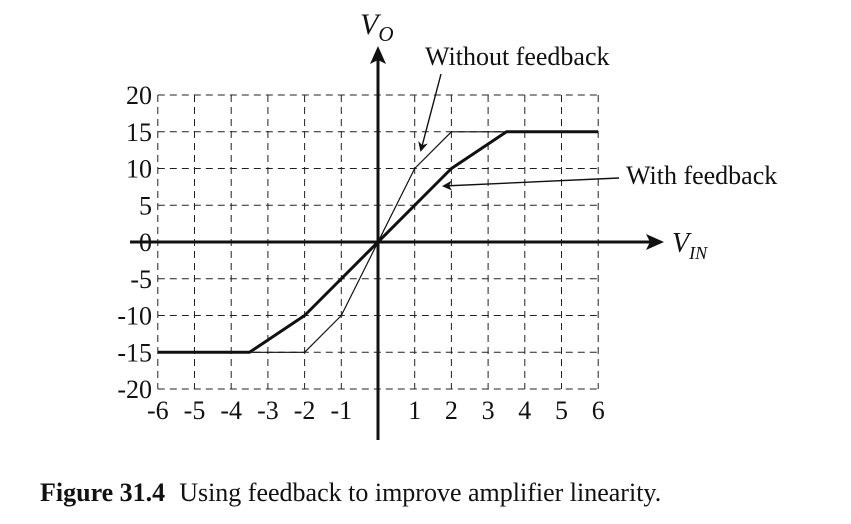 The width and height of the screenshot is (851, 524). I want to click on x-tick-label: -4, so click(231, 410).